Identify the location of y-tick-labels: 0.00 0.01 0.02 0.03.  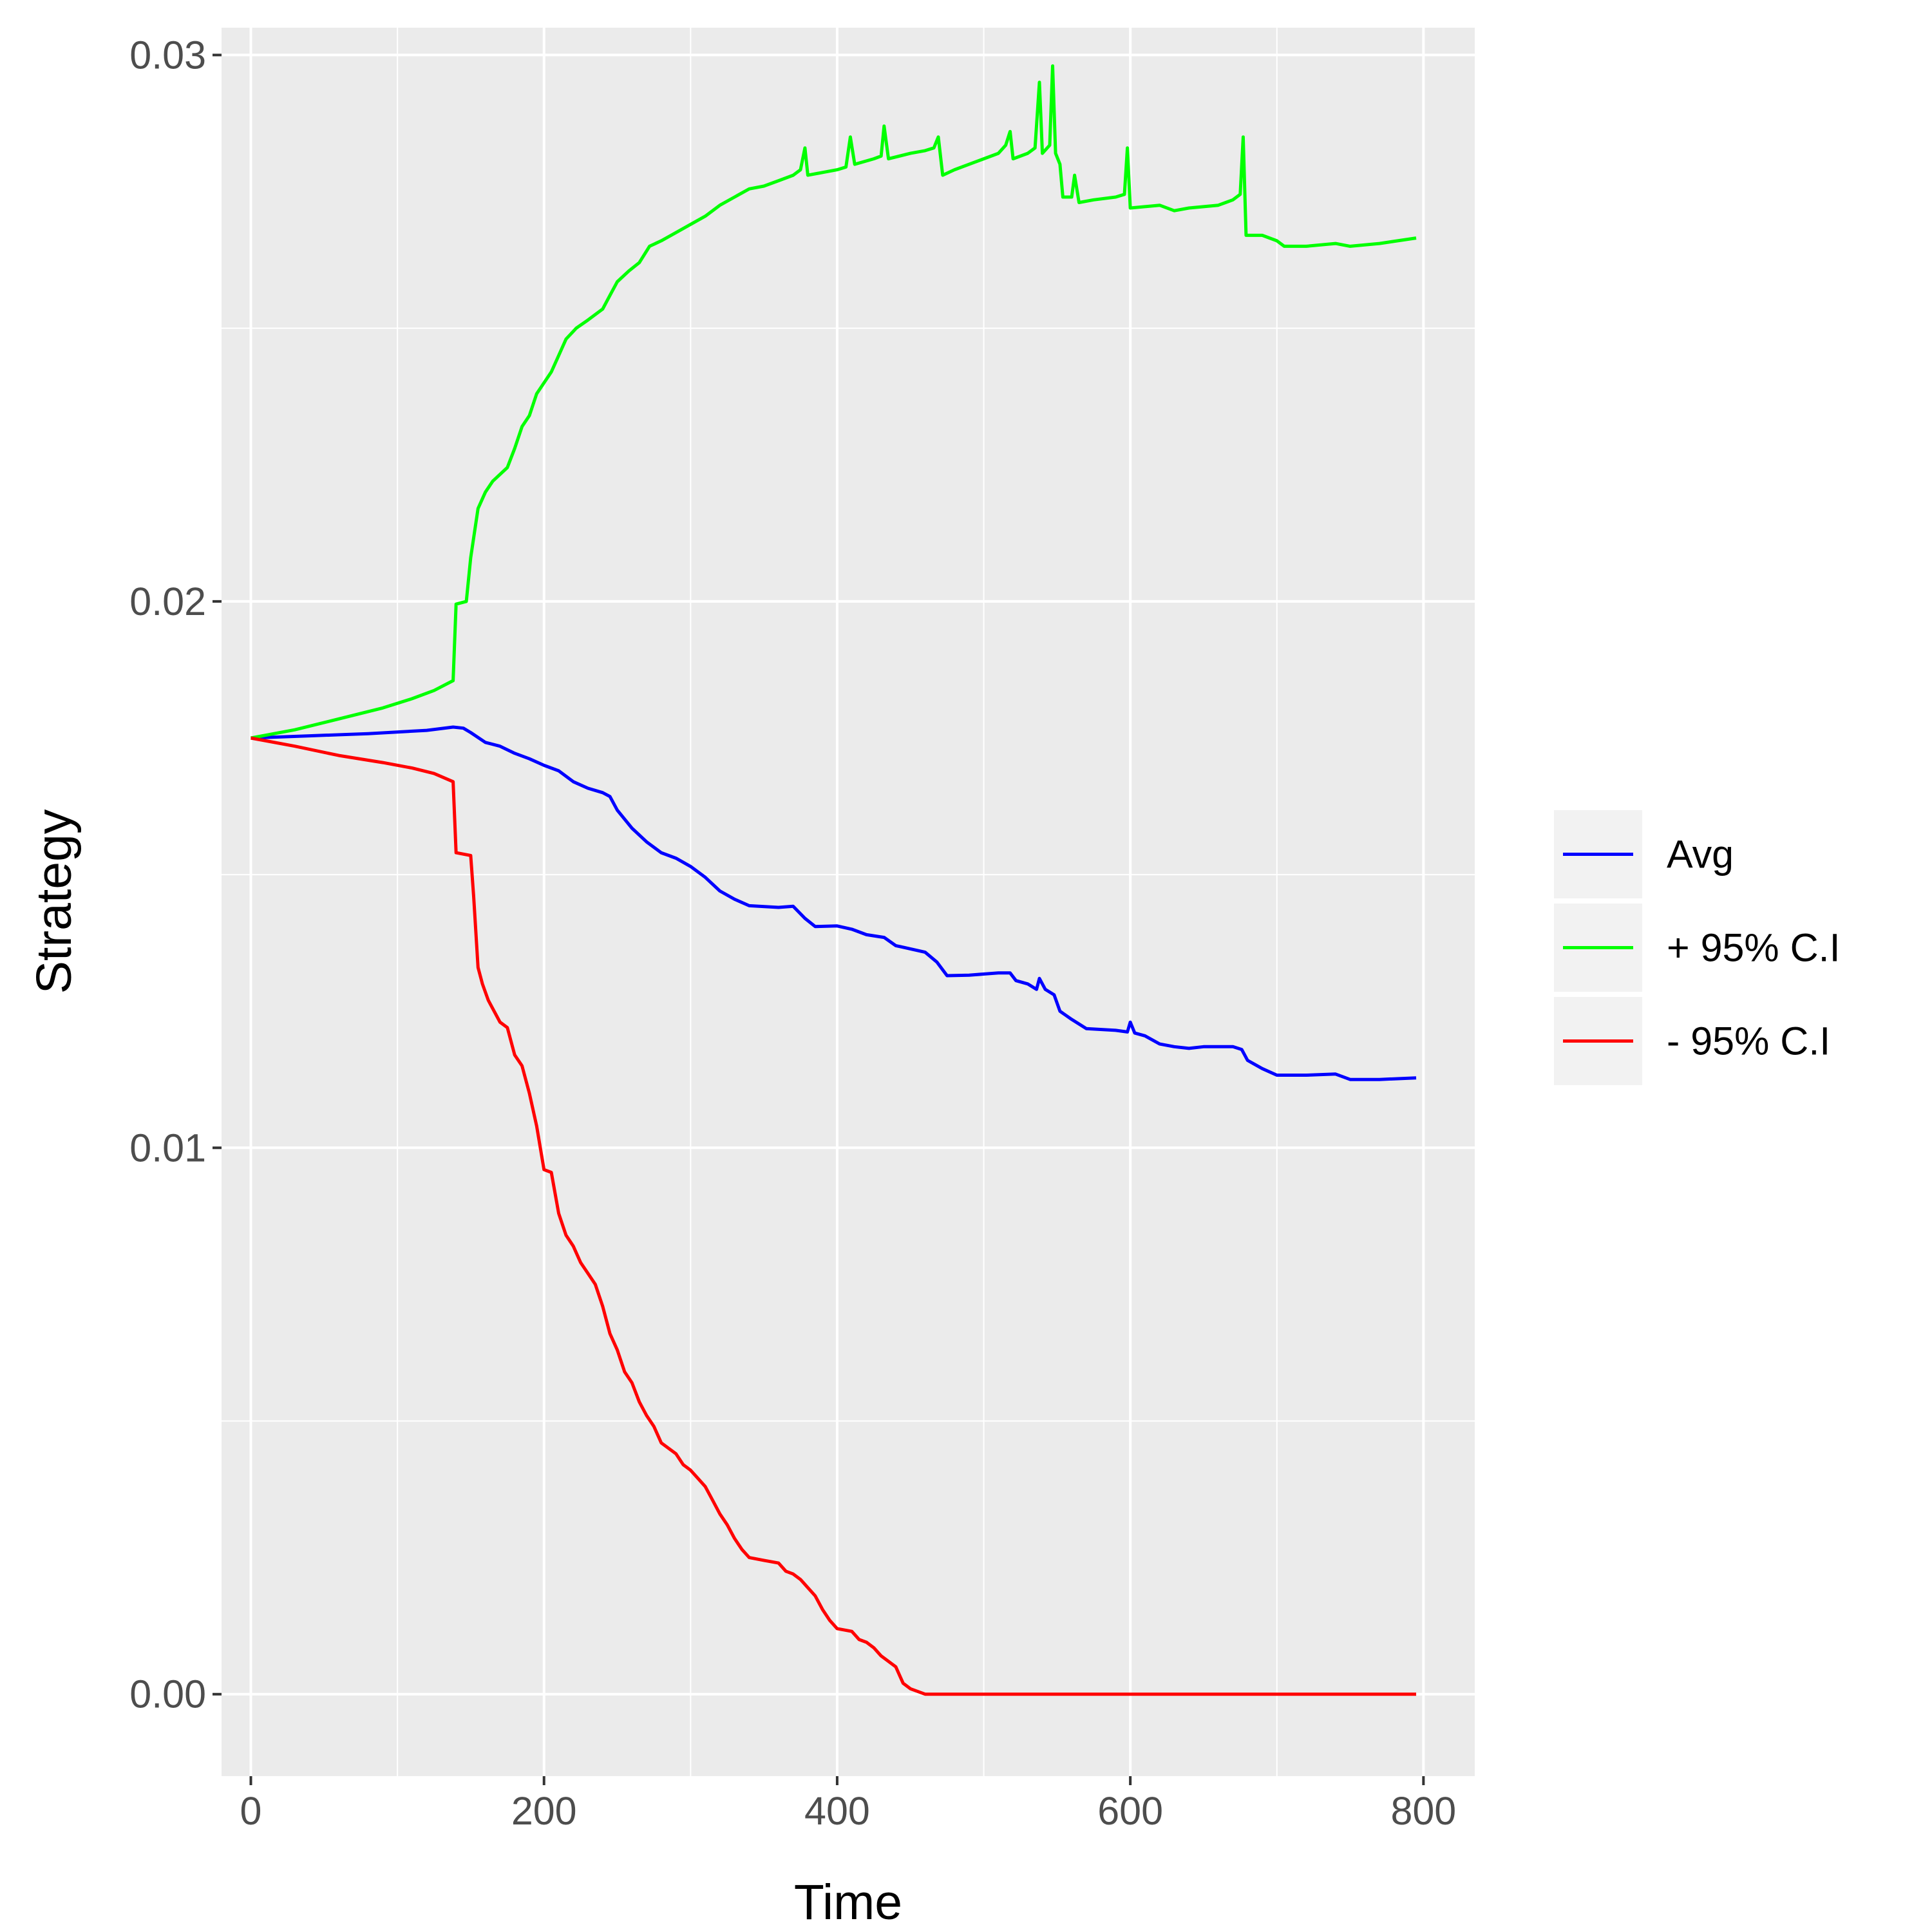
(167, 875).